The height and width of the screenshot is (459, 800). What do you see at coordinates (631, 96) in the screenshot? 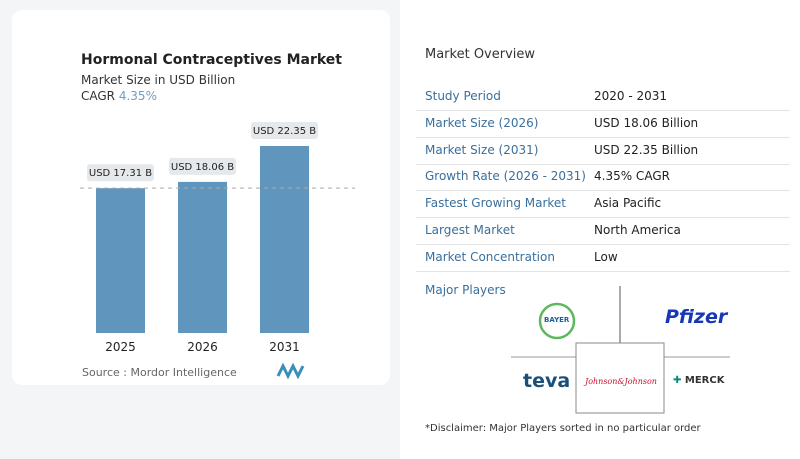
I see `row-value: 2020 - 2031` at bounding box center [631, 96].